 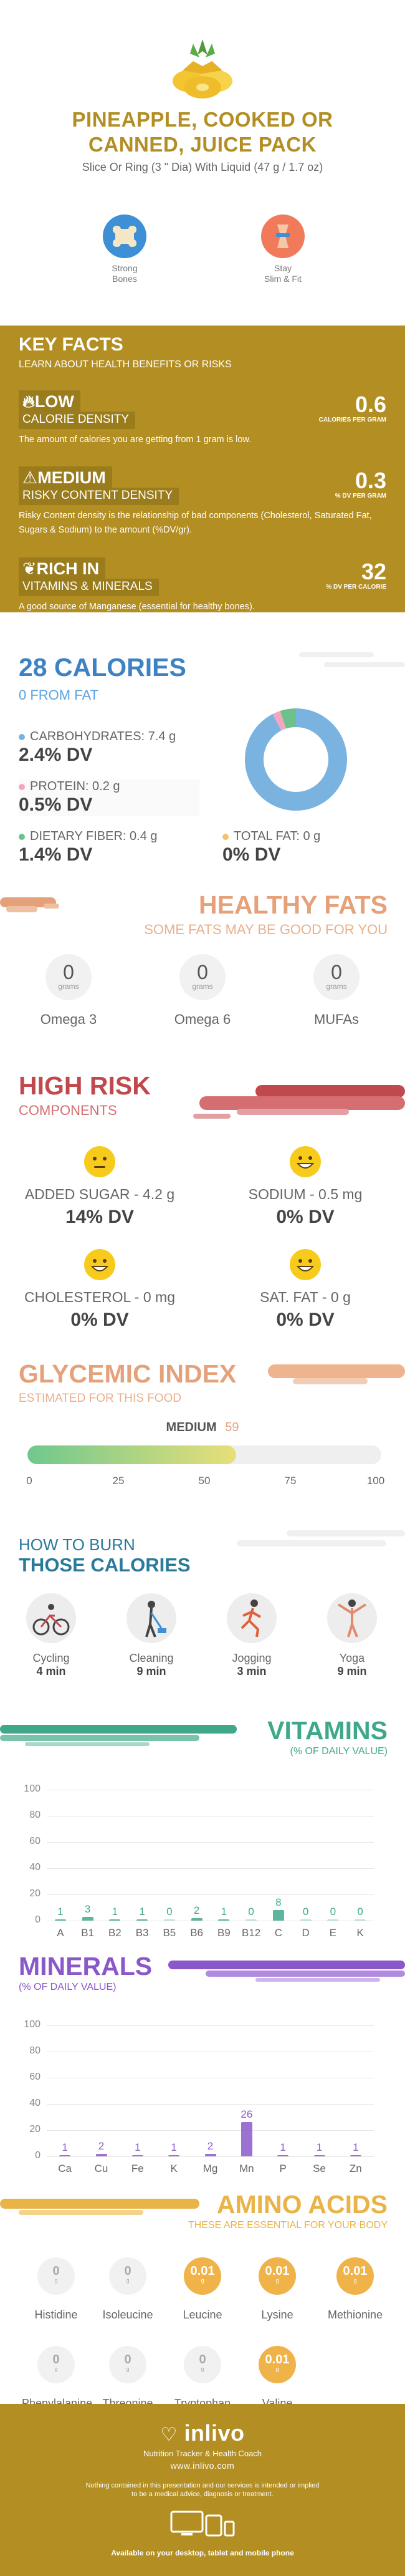 What do you see at coordinates (283, 268) in the screenshot?
I see `badge-label: Stay` at bounding box center [283, 268].